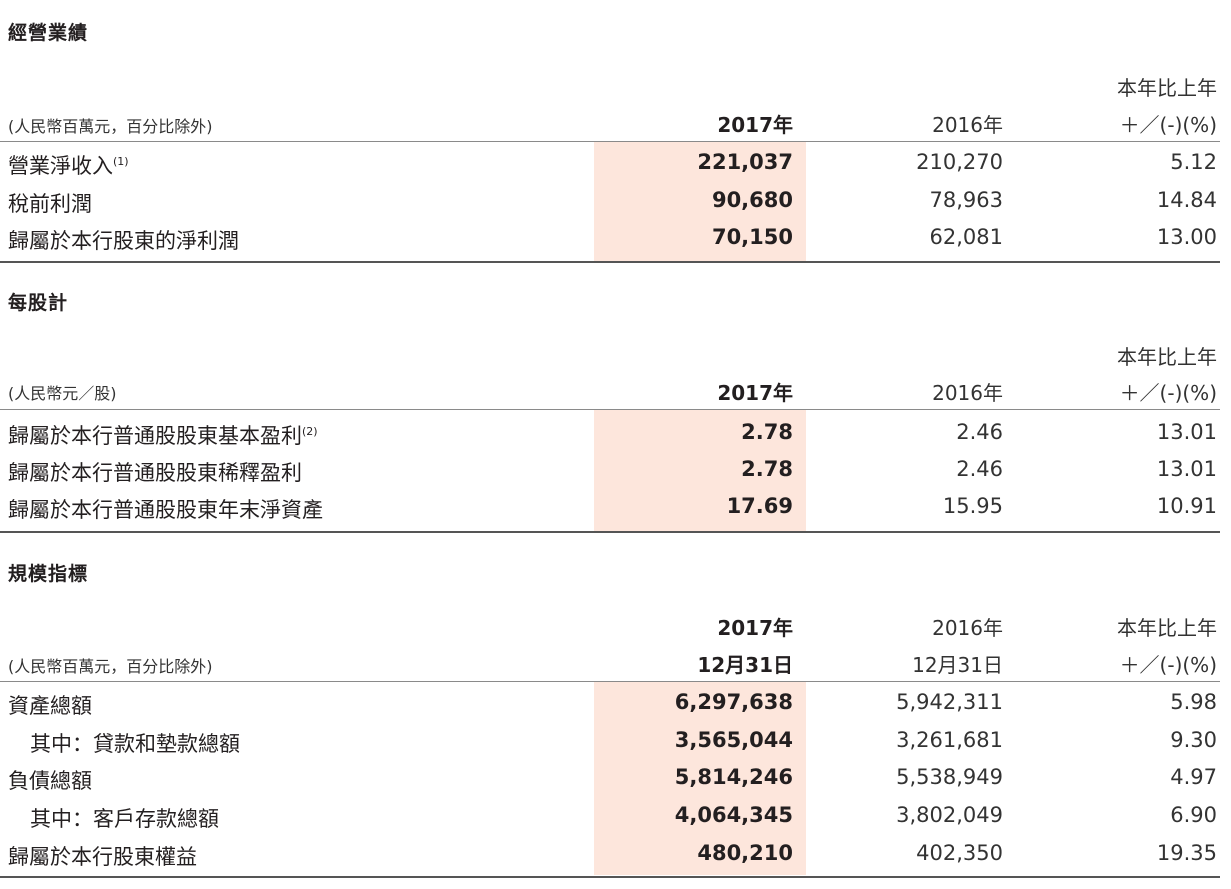  Describe the element at coordinates (1193, 740) in the screenshot. I see `value-change: 9.30` at that location.